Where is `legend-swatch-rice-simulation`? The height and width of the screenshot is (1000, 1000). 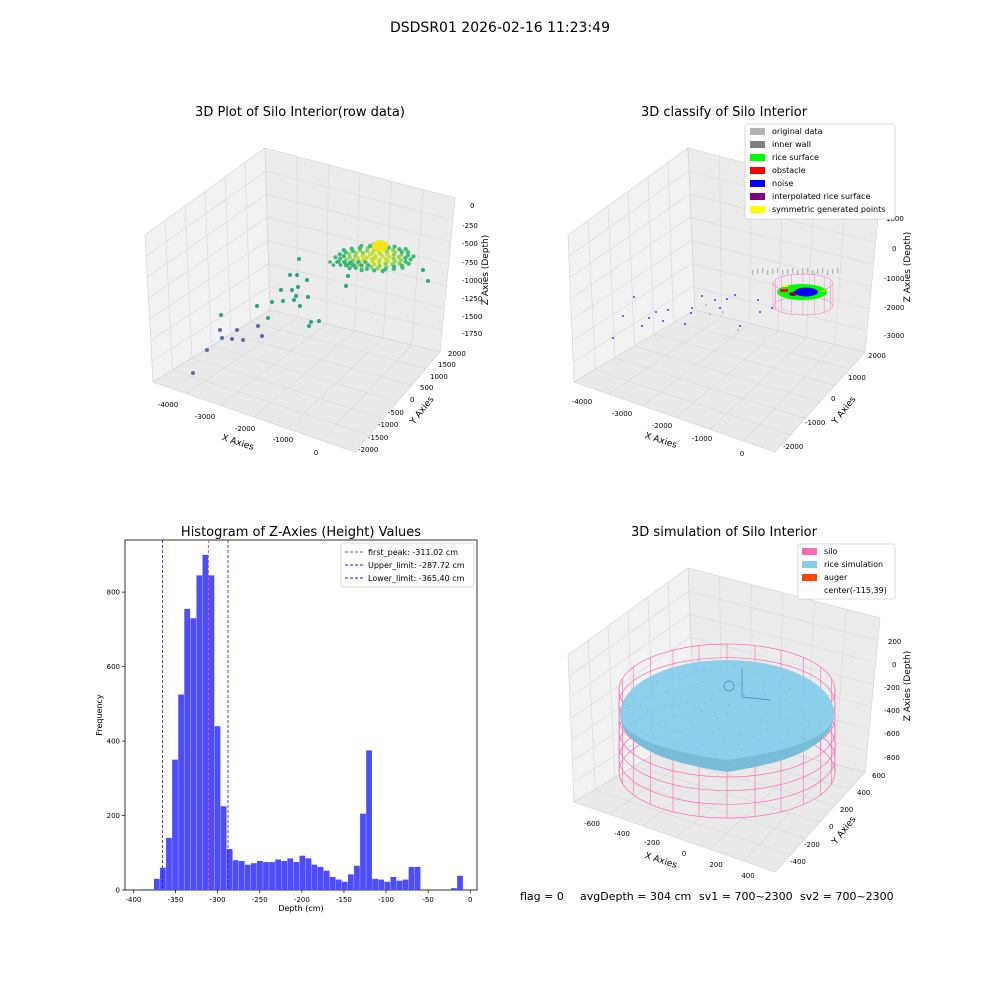 legend-swatch-rice-simulation is located at coordinates (809, 564).